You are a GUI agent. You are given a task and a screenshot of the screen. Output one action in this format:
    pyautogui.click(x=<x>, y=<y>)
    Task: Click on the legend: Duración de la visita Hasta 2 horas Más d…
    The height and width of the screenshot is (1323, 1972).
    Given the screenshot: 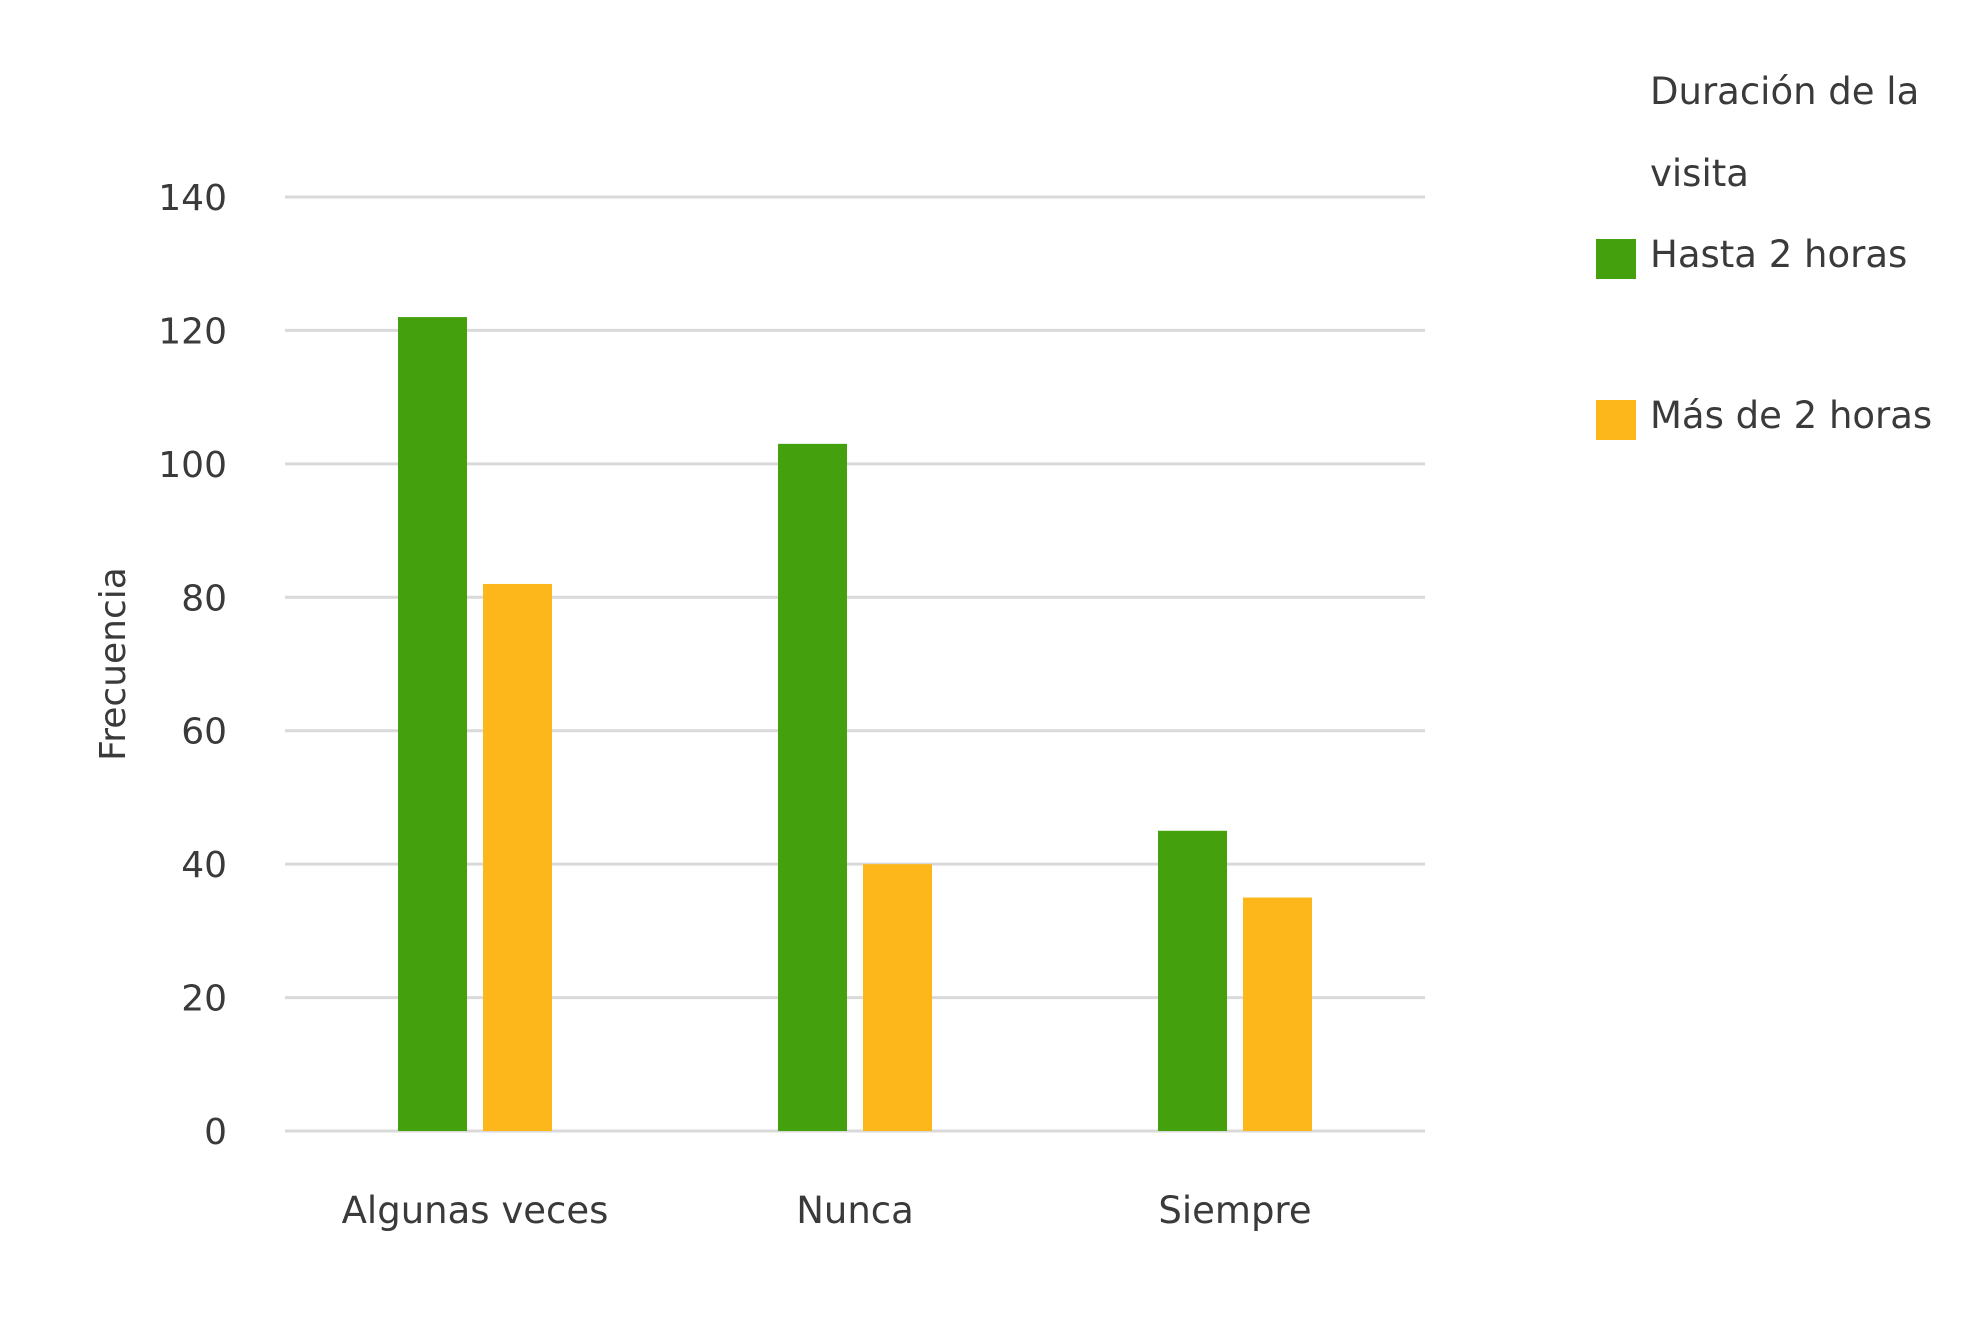 What is the action you would take?
    pyautogui.click(x=1764, y=255)
    